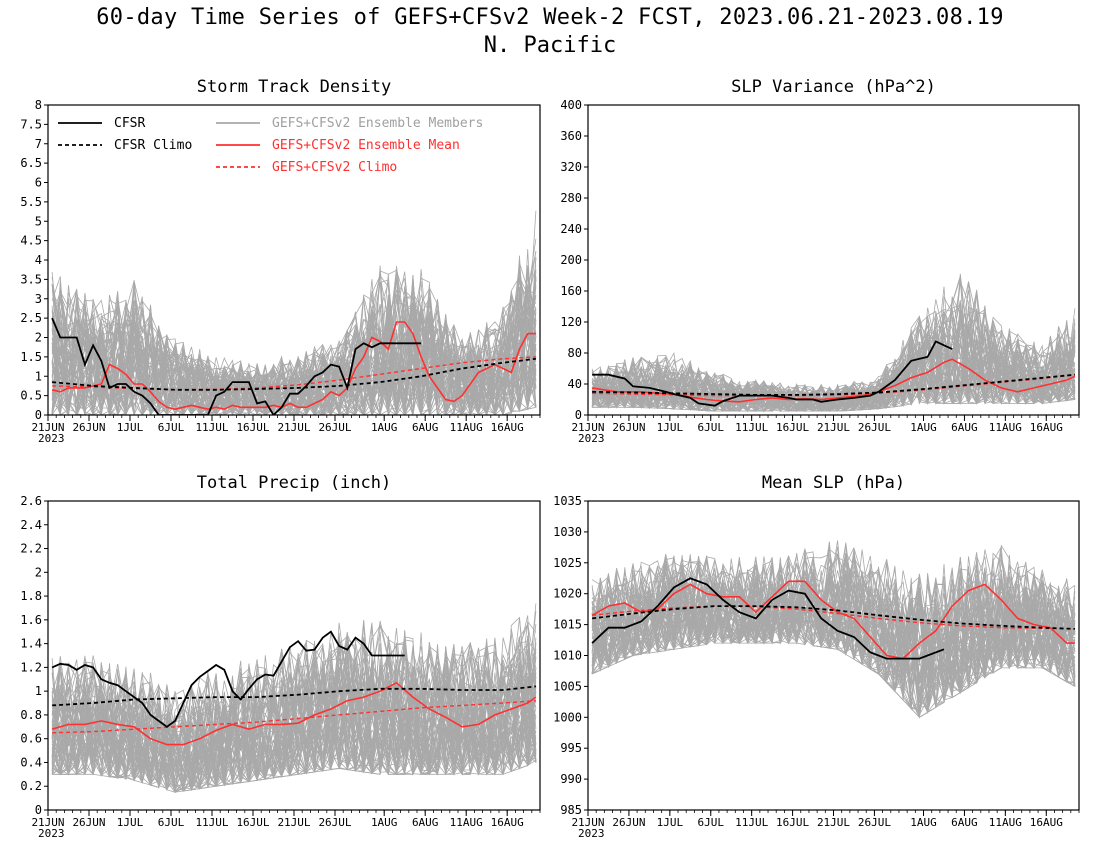  I want to click on y-tick-label: 6.5, so click(31, 163).